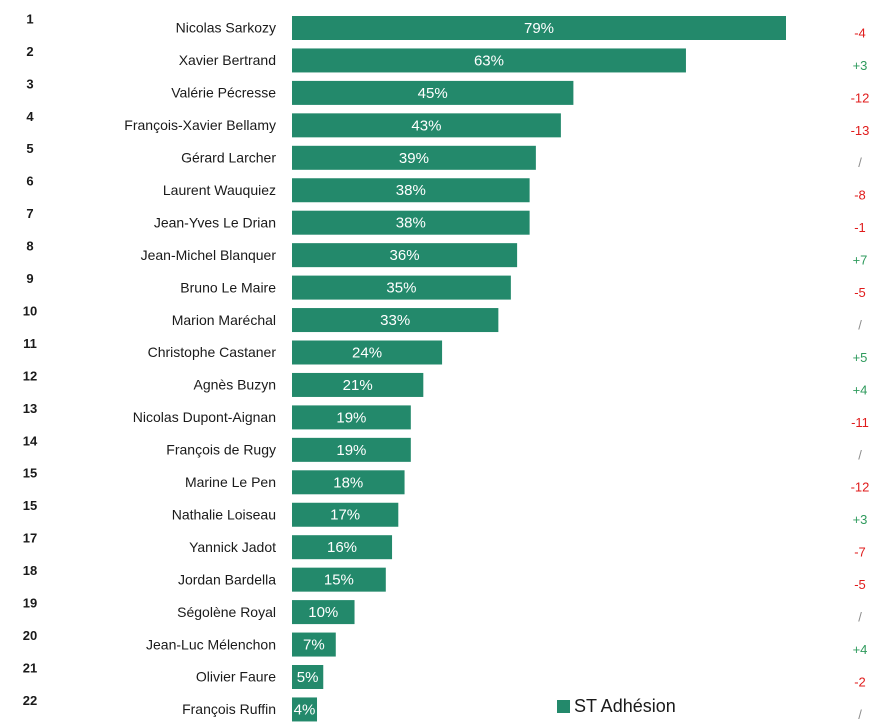  Describe the element at coordinates (30, 538) in the screenshot. I see `rank-label: 17` at that location.